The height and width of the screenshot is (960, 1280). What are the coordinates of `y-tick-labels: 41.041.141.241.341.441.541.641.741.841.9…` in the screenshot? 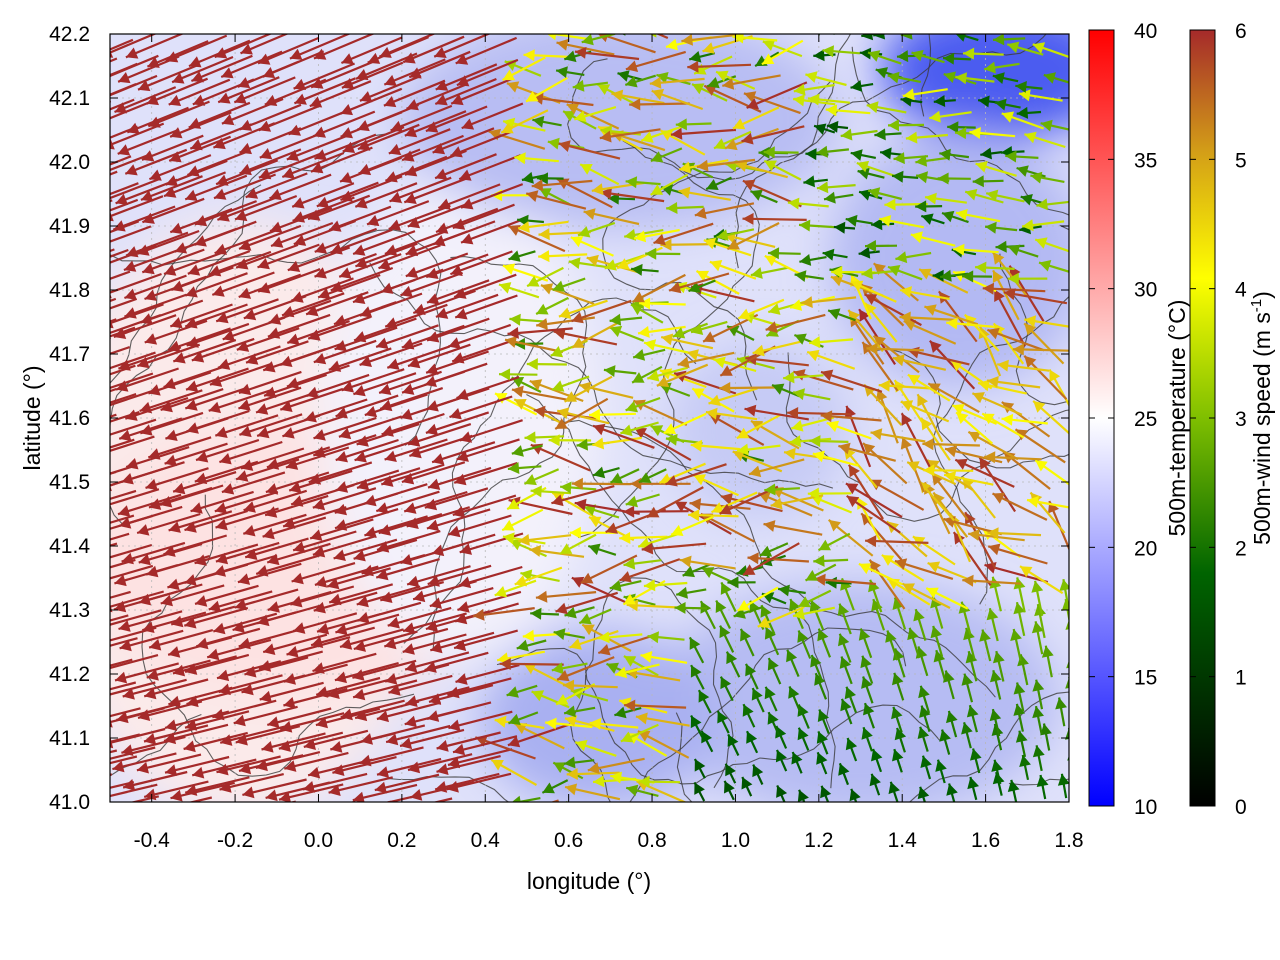 It's located at (69, 418).